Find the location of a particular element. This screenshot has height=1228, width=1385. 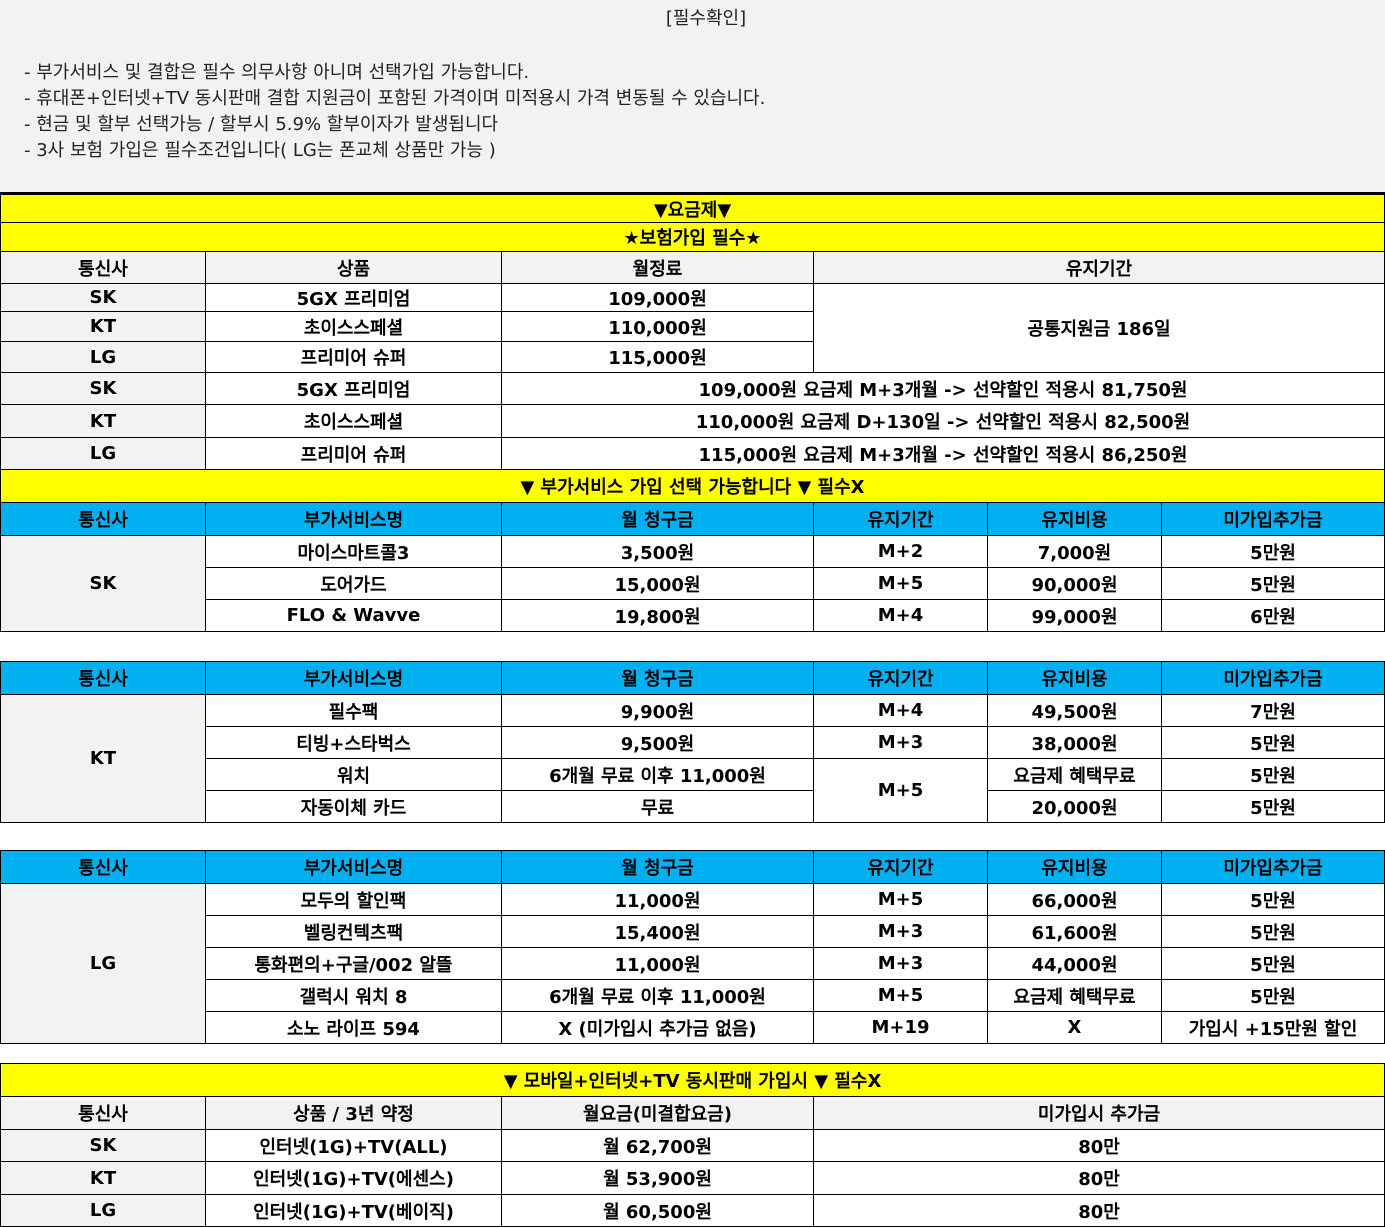

keep-cost-cell: 20,000원 is located at coordinates (1074, 806).